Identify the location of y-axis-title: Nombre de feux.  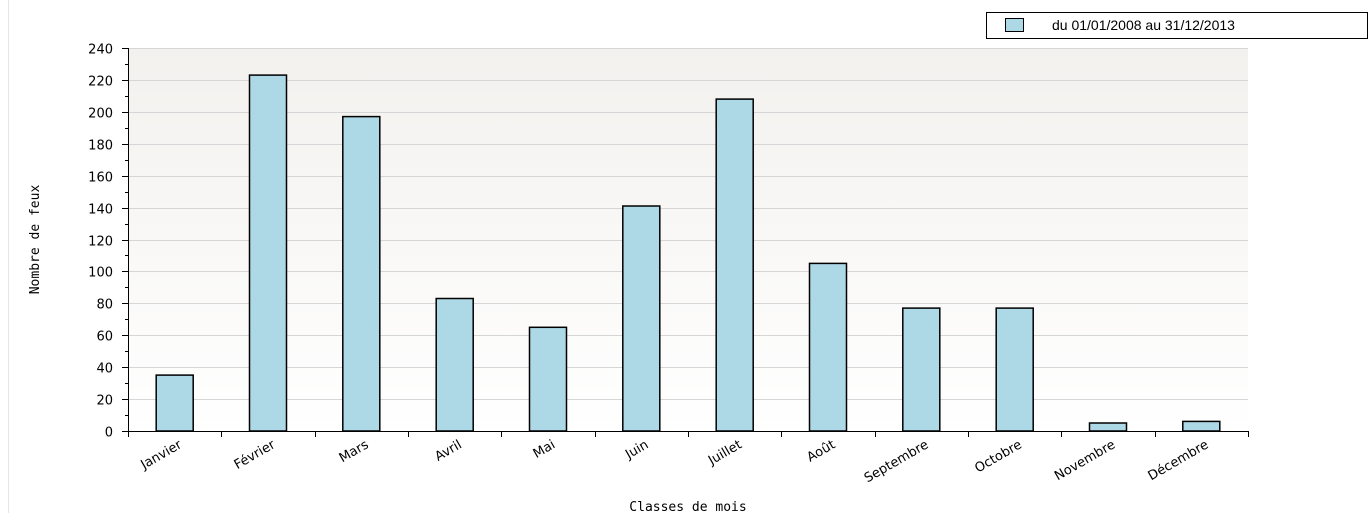
(35, 240).